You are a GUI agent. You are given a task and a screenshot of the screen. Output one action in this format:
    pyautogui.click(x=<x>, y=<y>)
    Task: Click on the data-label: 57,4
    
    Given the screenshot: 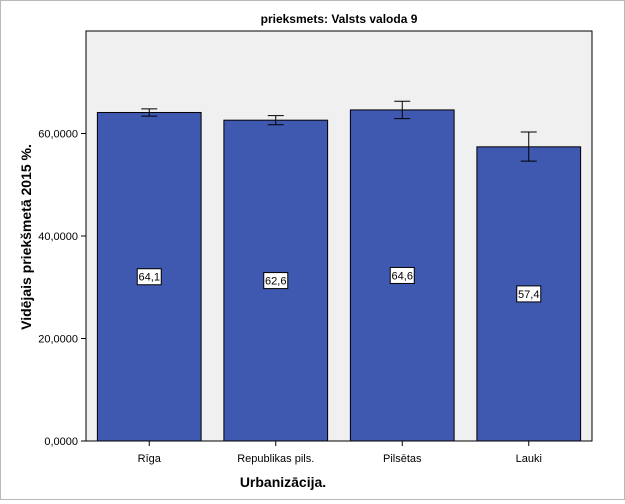 What is the action you would take?
    pyautogui.click(x=528, y=295)
    